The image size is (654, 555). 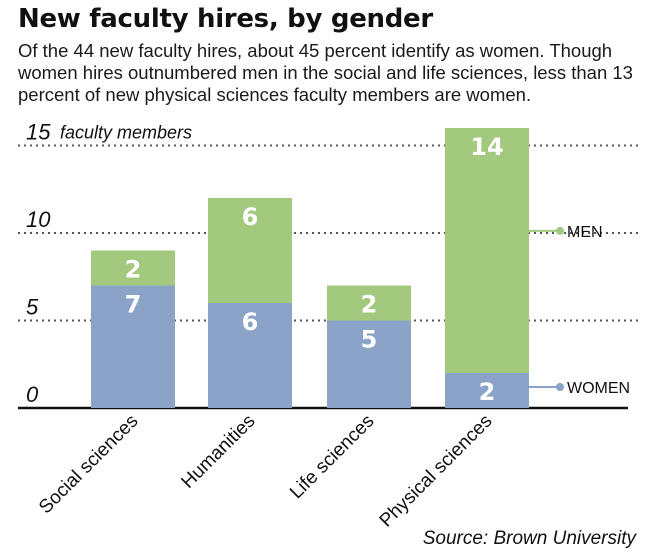 I want to click on y-axis-ticks: 0 5 10 15 faculty members, so click(x=109, y=264).